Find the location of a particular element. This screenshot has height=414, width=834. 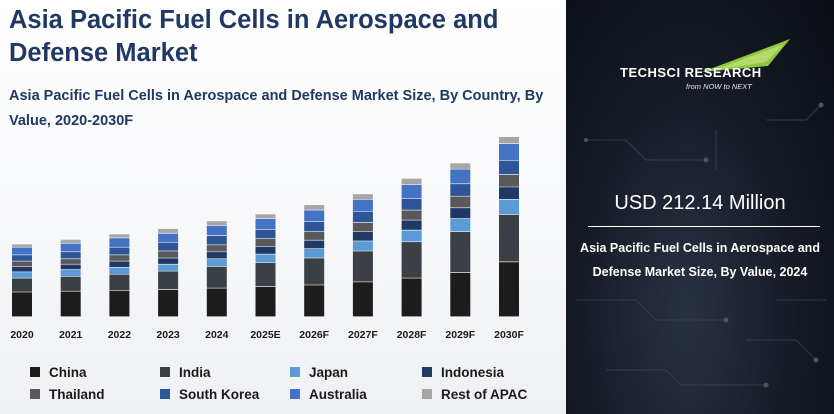

bar-segment-china-2023 is located at coordinates (168, 303).